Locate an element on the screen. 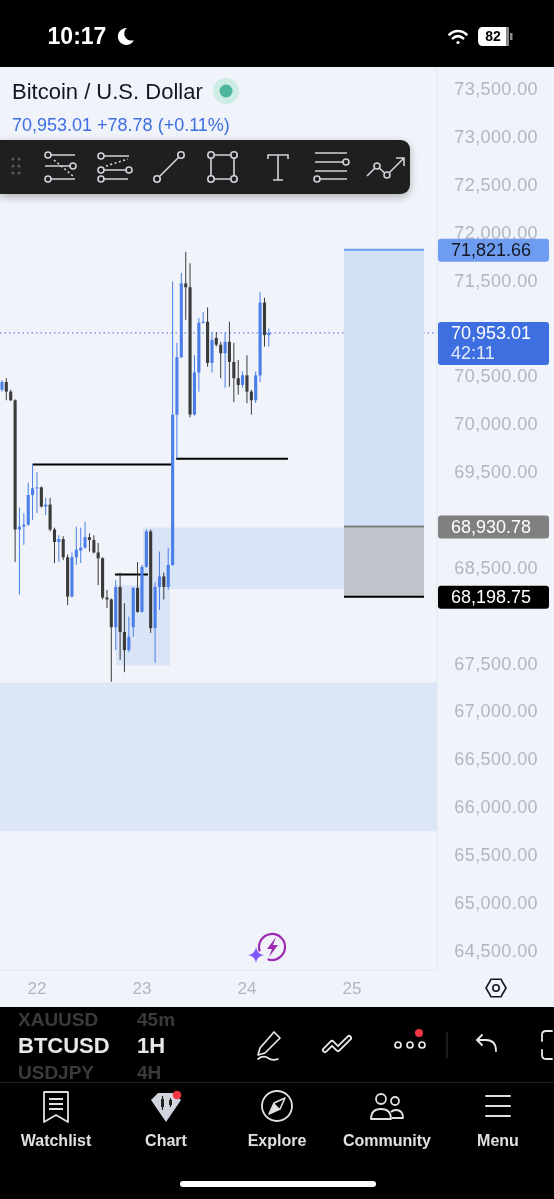 This screenshot has width=554, height=1199. y-tick-label: 69,500.00 is located at coordinates (496, 472).